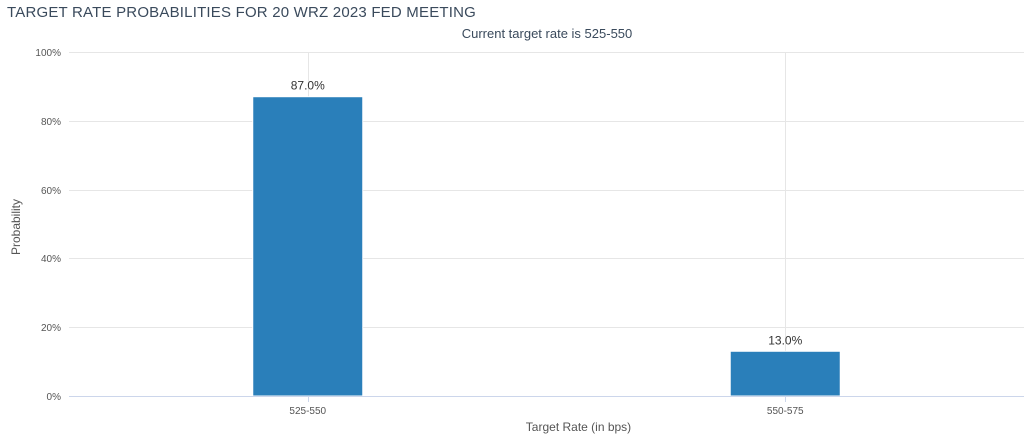 The image size is (1024, 446). I want to click on axes, so click(546, 399).